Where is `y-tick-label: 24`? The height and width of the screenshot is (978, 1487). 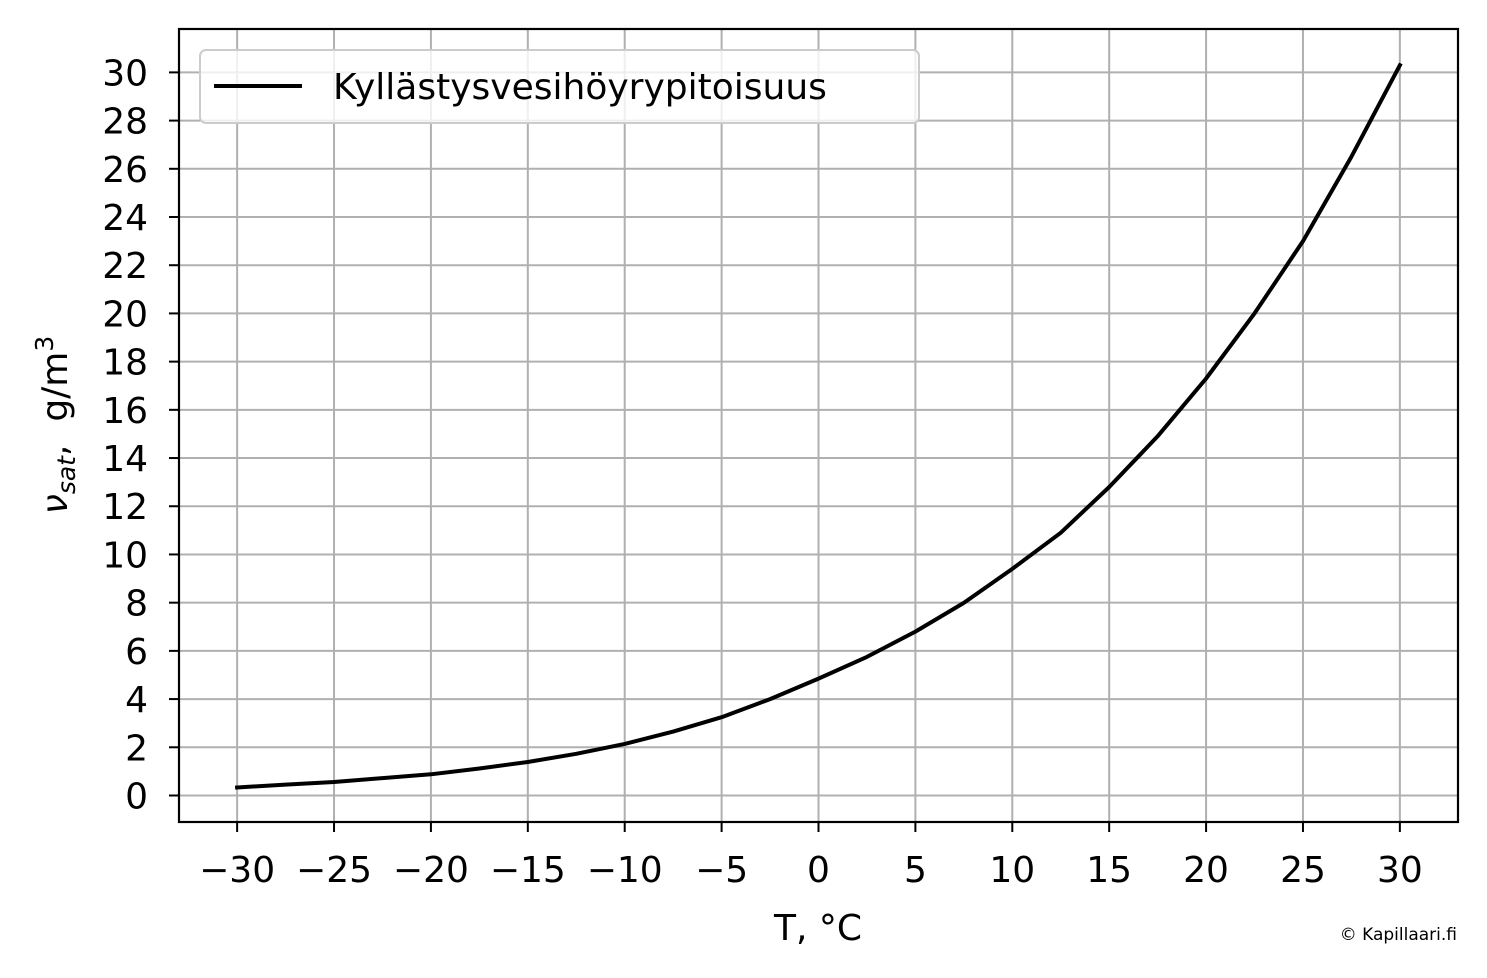 y-tick-label: 24 is located at coordinates (125, 218).